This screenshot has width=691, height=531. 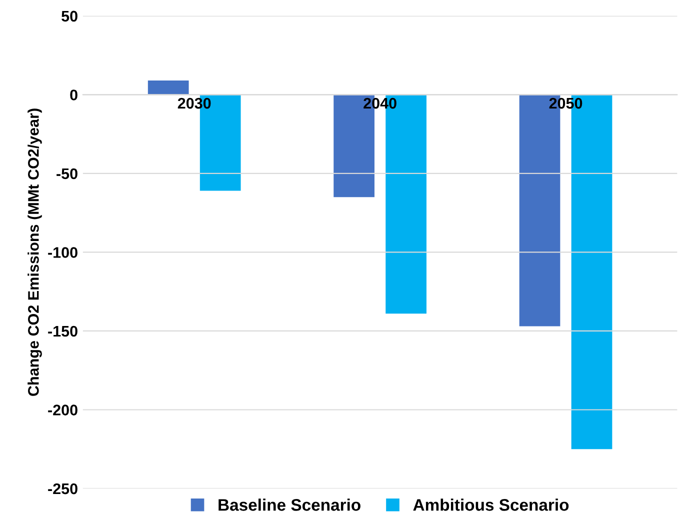 What do you see at coordinates (67, 174) in the screenshot?
I see `y-tick-label: -50` at bounding box center [67, 174].